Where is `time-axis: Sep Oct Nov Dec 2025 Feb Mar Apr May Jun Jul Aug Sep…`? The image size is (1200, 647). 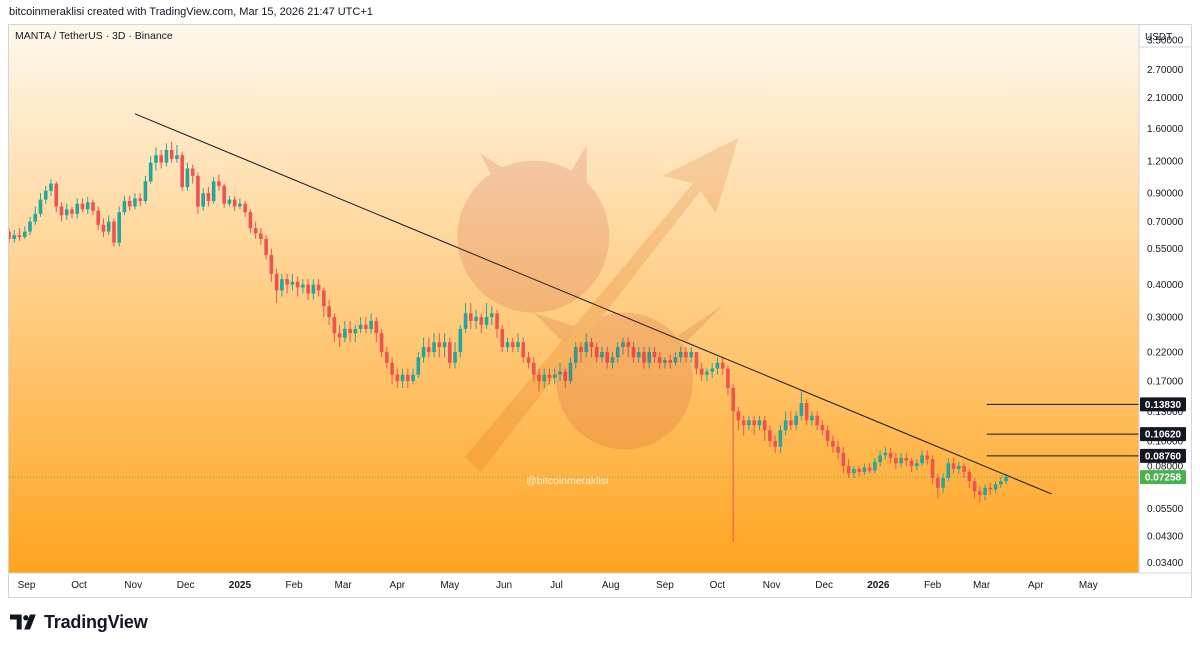
time-axis: Sep Oct Nov Dec 2025 Feb Mar Apr May Jun Jul Aug Sep… is located at coordinates (600, 584).